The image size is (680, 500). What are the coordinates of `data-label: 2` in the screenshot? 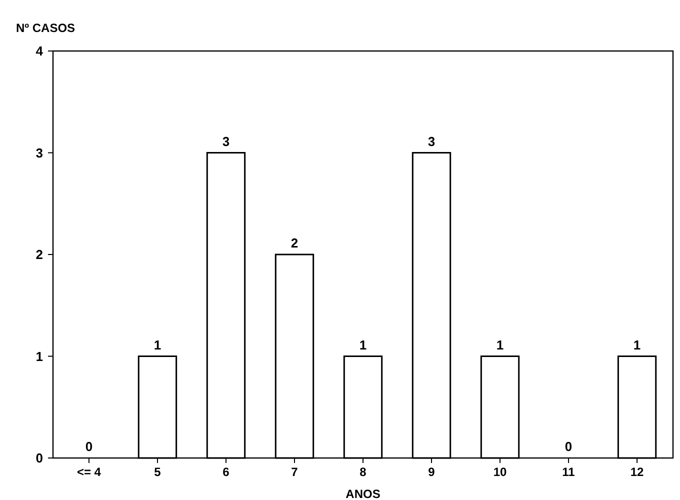 It's located at (294, 243).